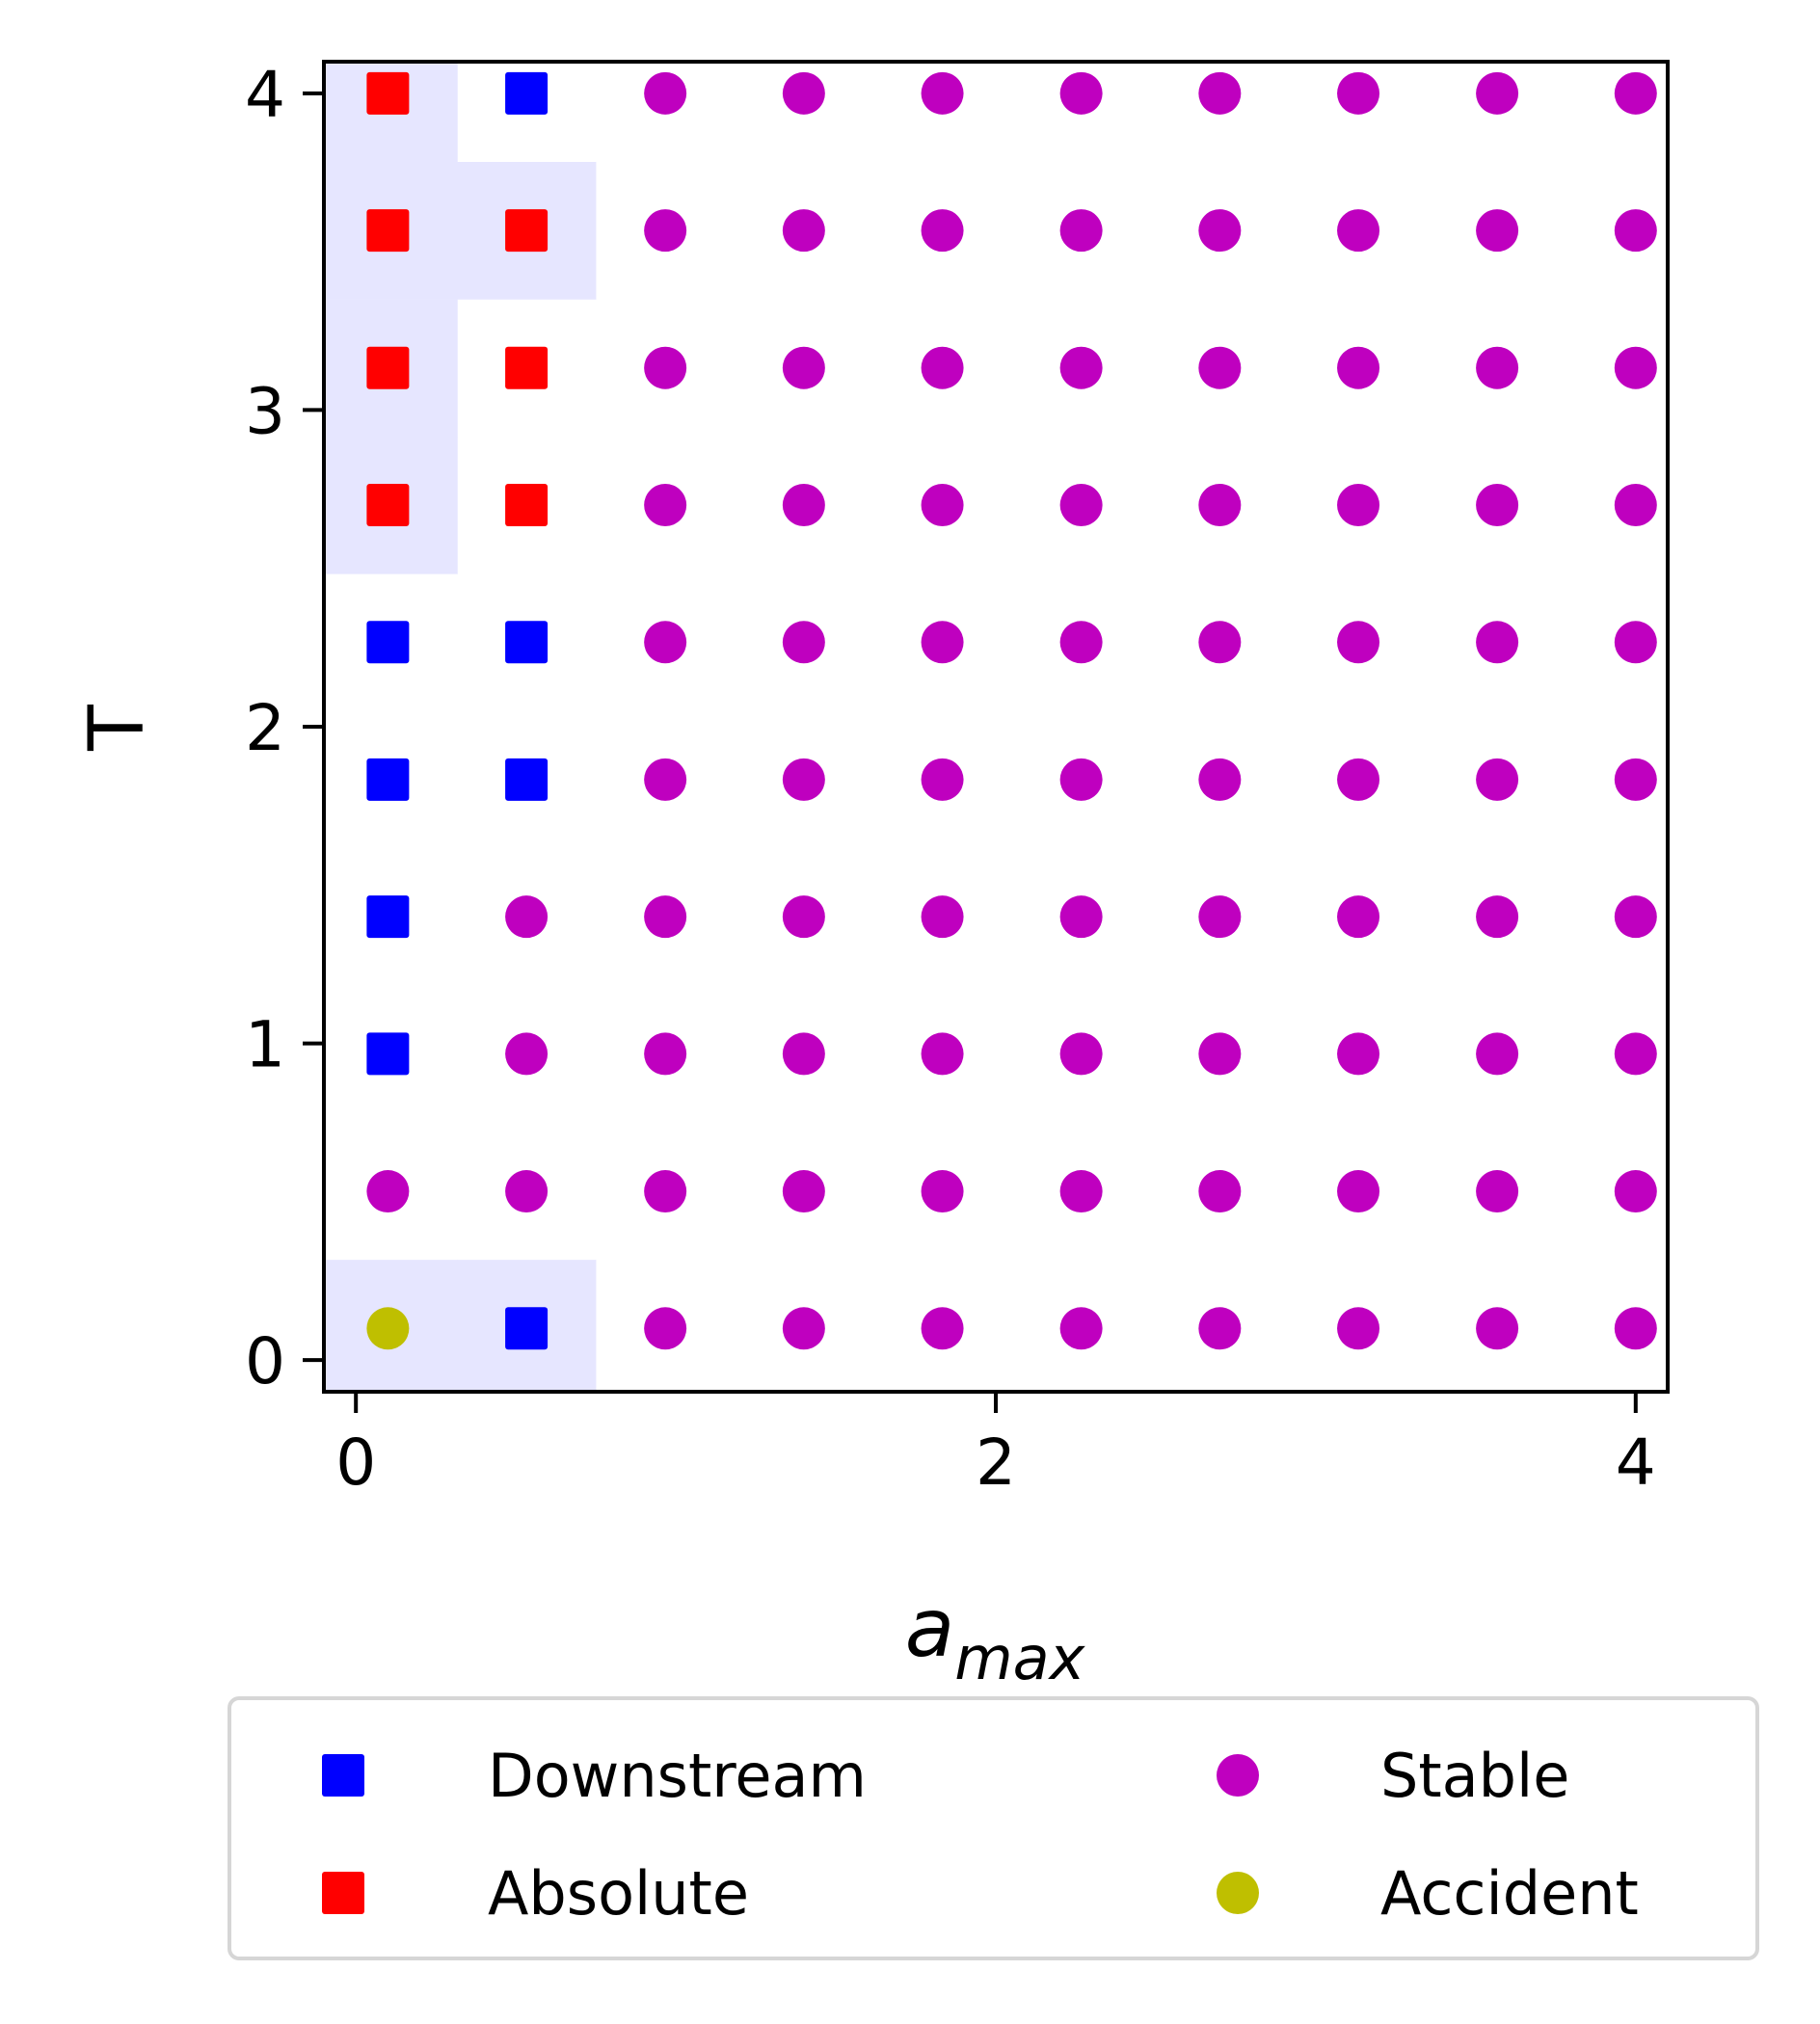 The image size is (1820, 2024). I want to click on legend-item-downstream: Downstream, so click(595, 1776).